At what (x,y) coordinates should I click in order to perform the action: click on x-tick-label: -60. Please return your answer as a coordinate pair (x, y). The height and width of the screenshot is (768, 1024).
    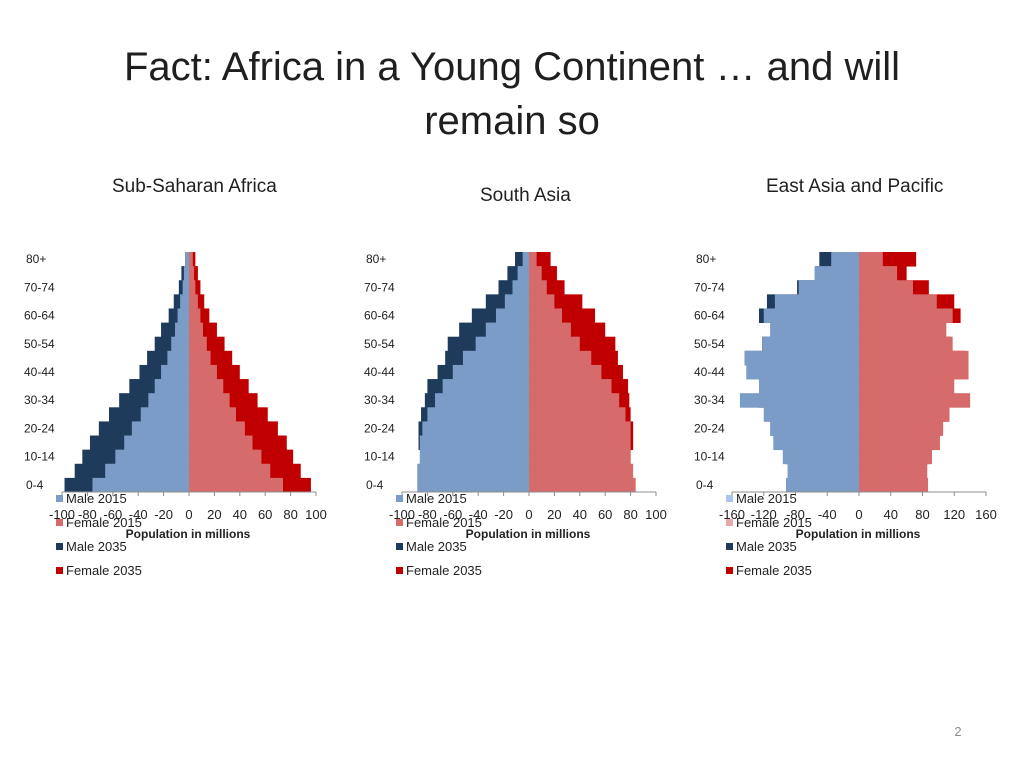
    Looking at the image, I should click on (452, 514).